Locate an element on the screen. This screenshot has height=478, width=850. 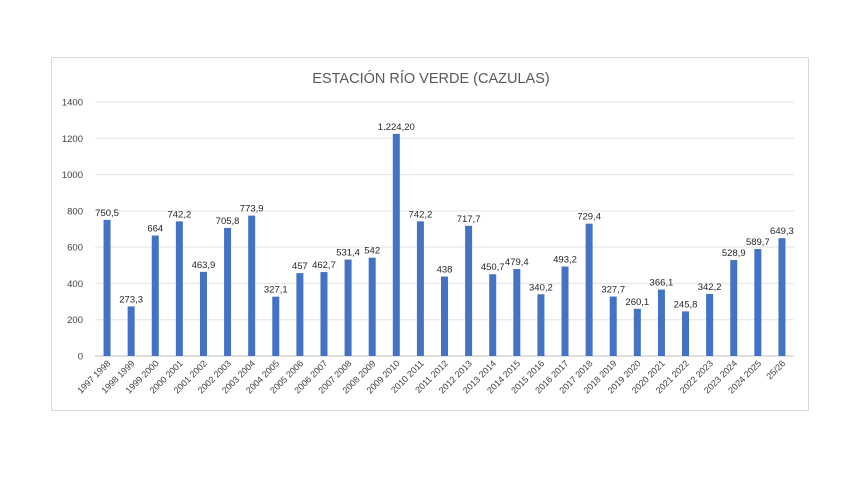
chart-title: ESTACIÓN RÍO VERDE (CAZULAS) is located at coordinates (430, 78).